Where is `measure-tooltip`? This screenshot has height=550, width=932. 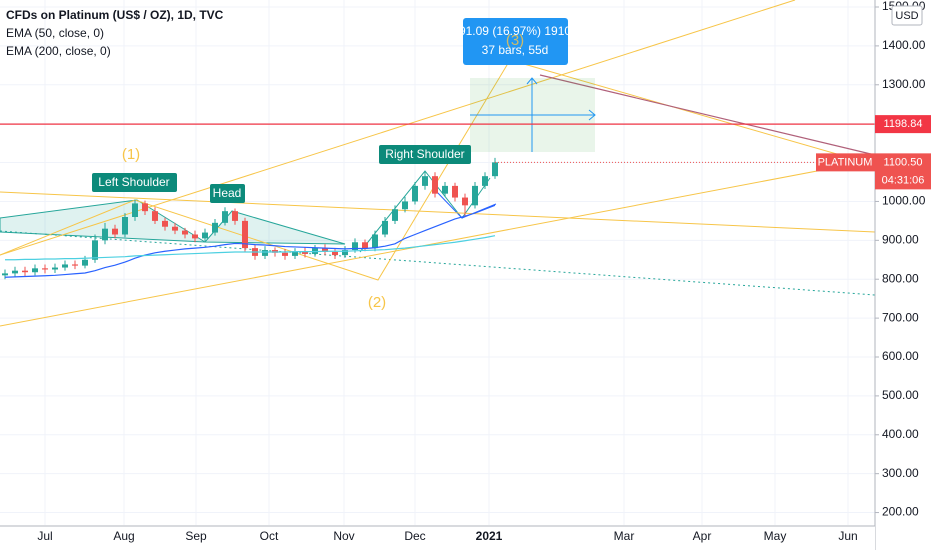 measure-tooltip is located at coordinates (515, 41).